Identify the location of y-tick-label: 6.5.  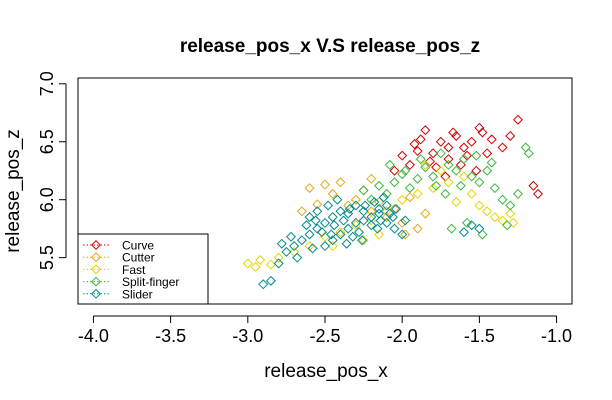
(47, 141).